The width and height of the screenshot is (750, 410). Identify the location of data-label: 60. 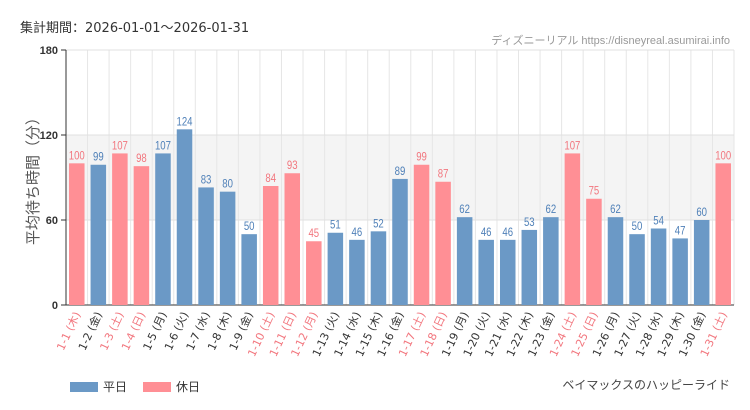
(701, 212).